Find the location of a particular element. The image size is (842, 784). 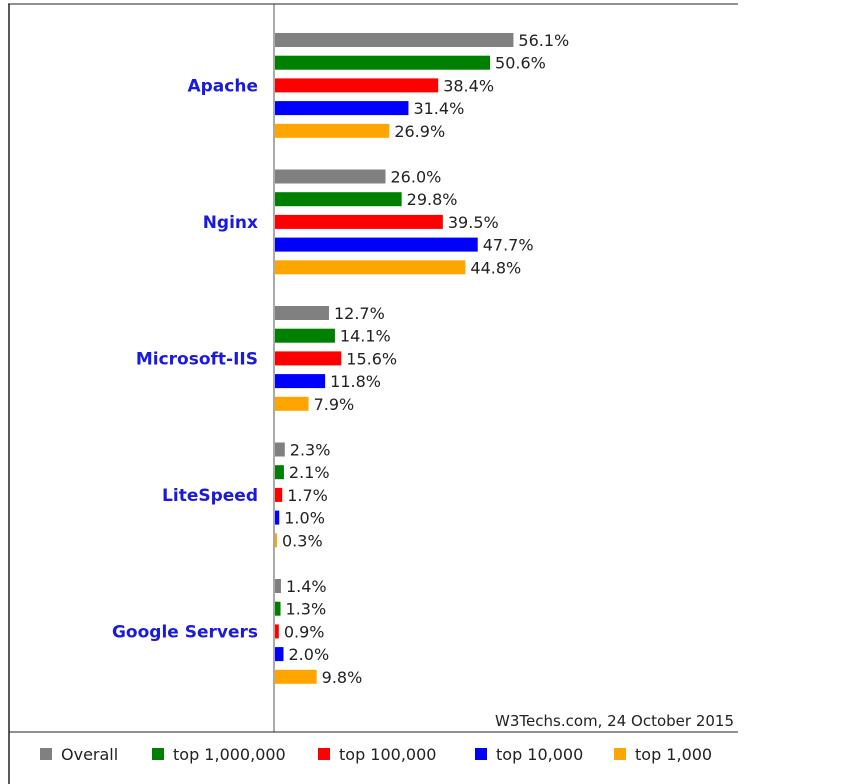

value-label-microsoft-iis-overall: 12.7% is located at coordinates (359, 313).